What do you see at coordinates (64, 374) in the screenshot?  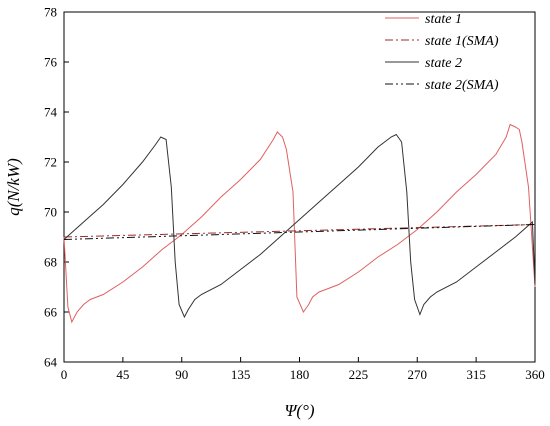 I see `x-tick-label: 0` at bounding box center [64, 374].